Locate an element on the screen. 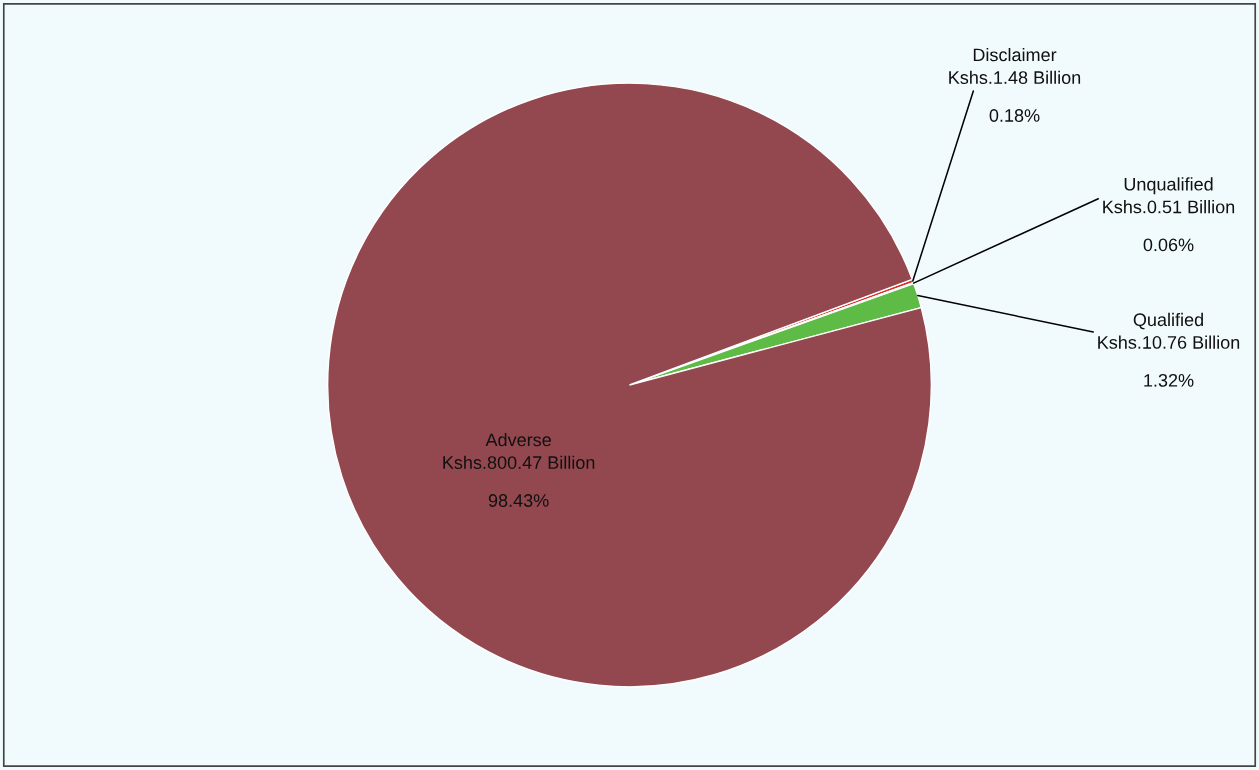  data-label: Kshs.10.76 Billion is located at coordinates (1169, 342).